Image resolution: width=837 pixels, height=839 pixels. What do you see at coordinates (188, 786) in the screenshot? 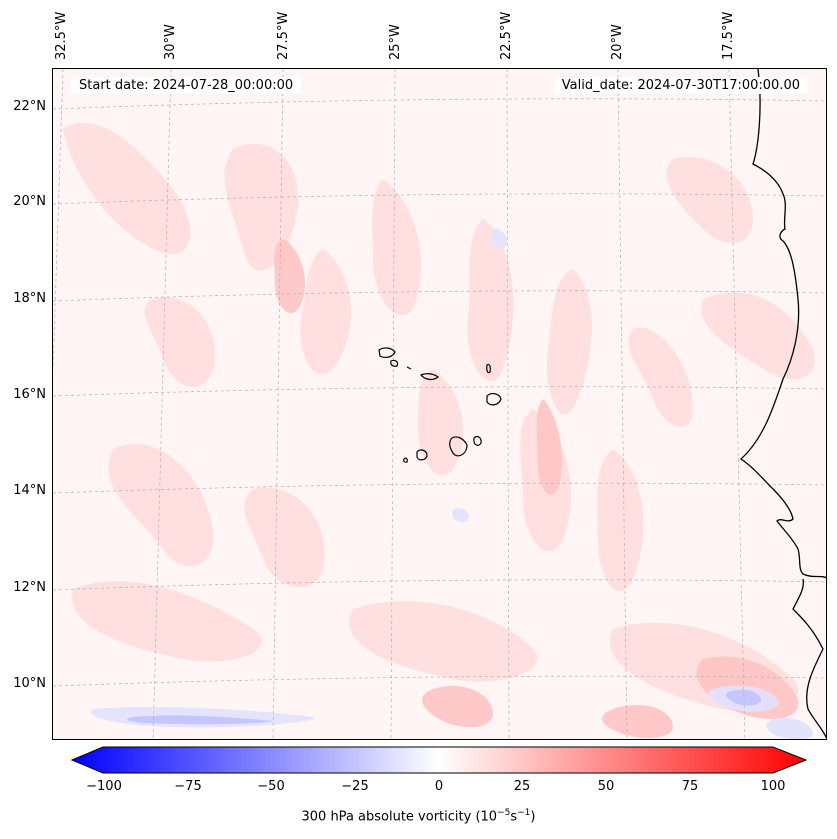
I see `colorbar-tick: −75` at bounding box center [188, 786].